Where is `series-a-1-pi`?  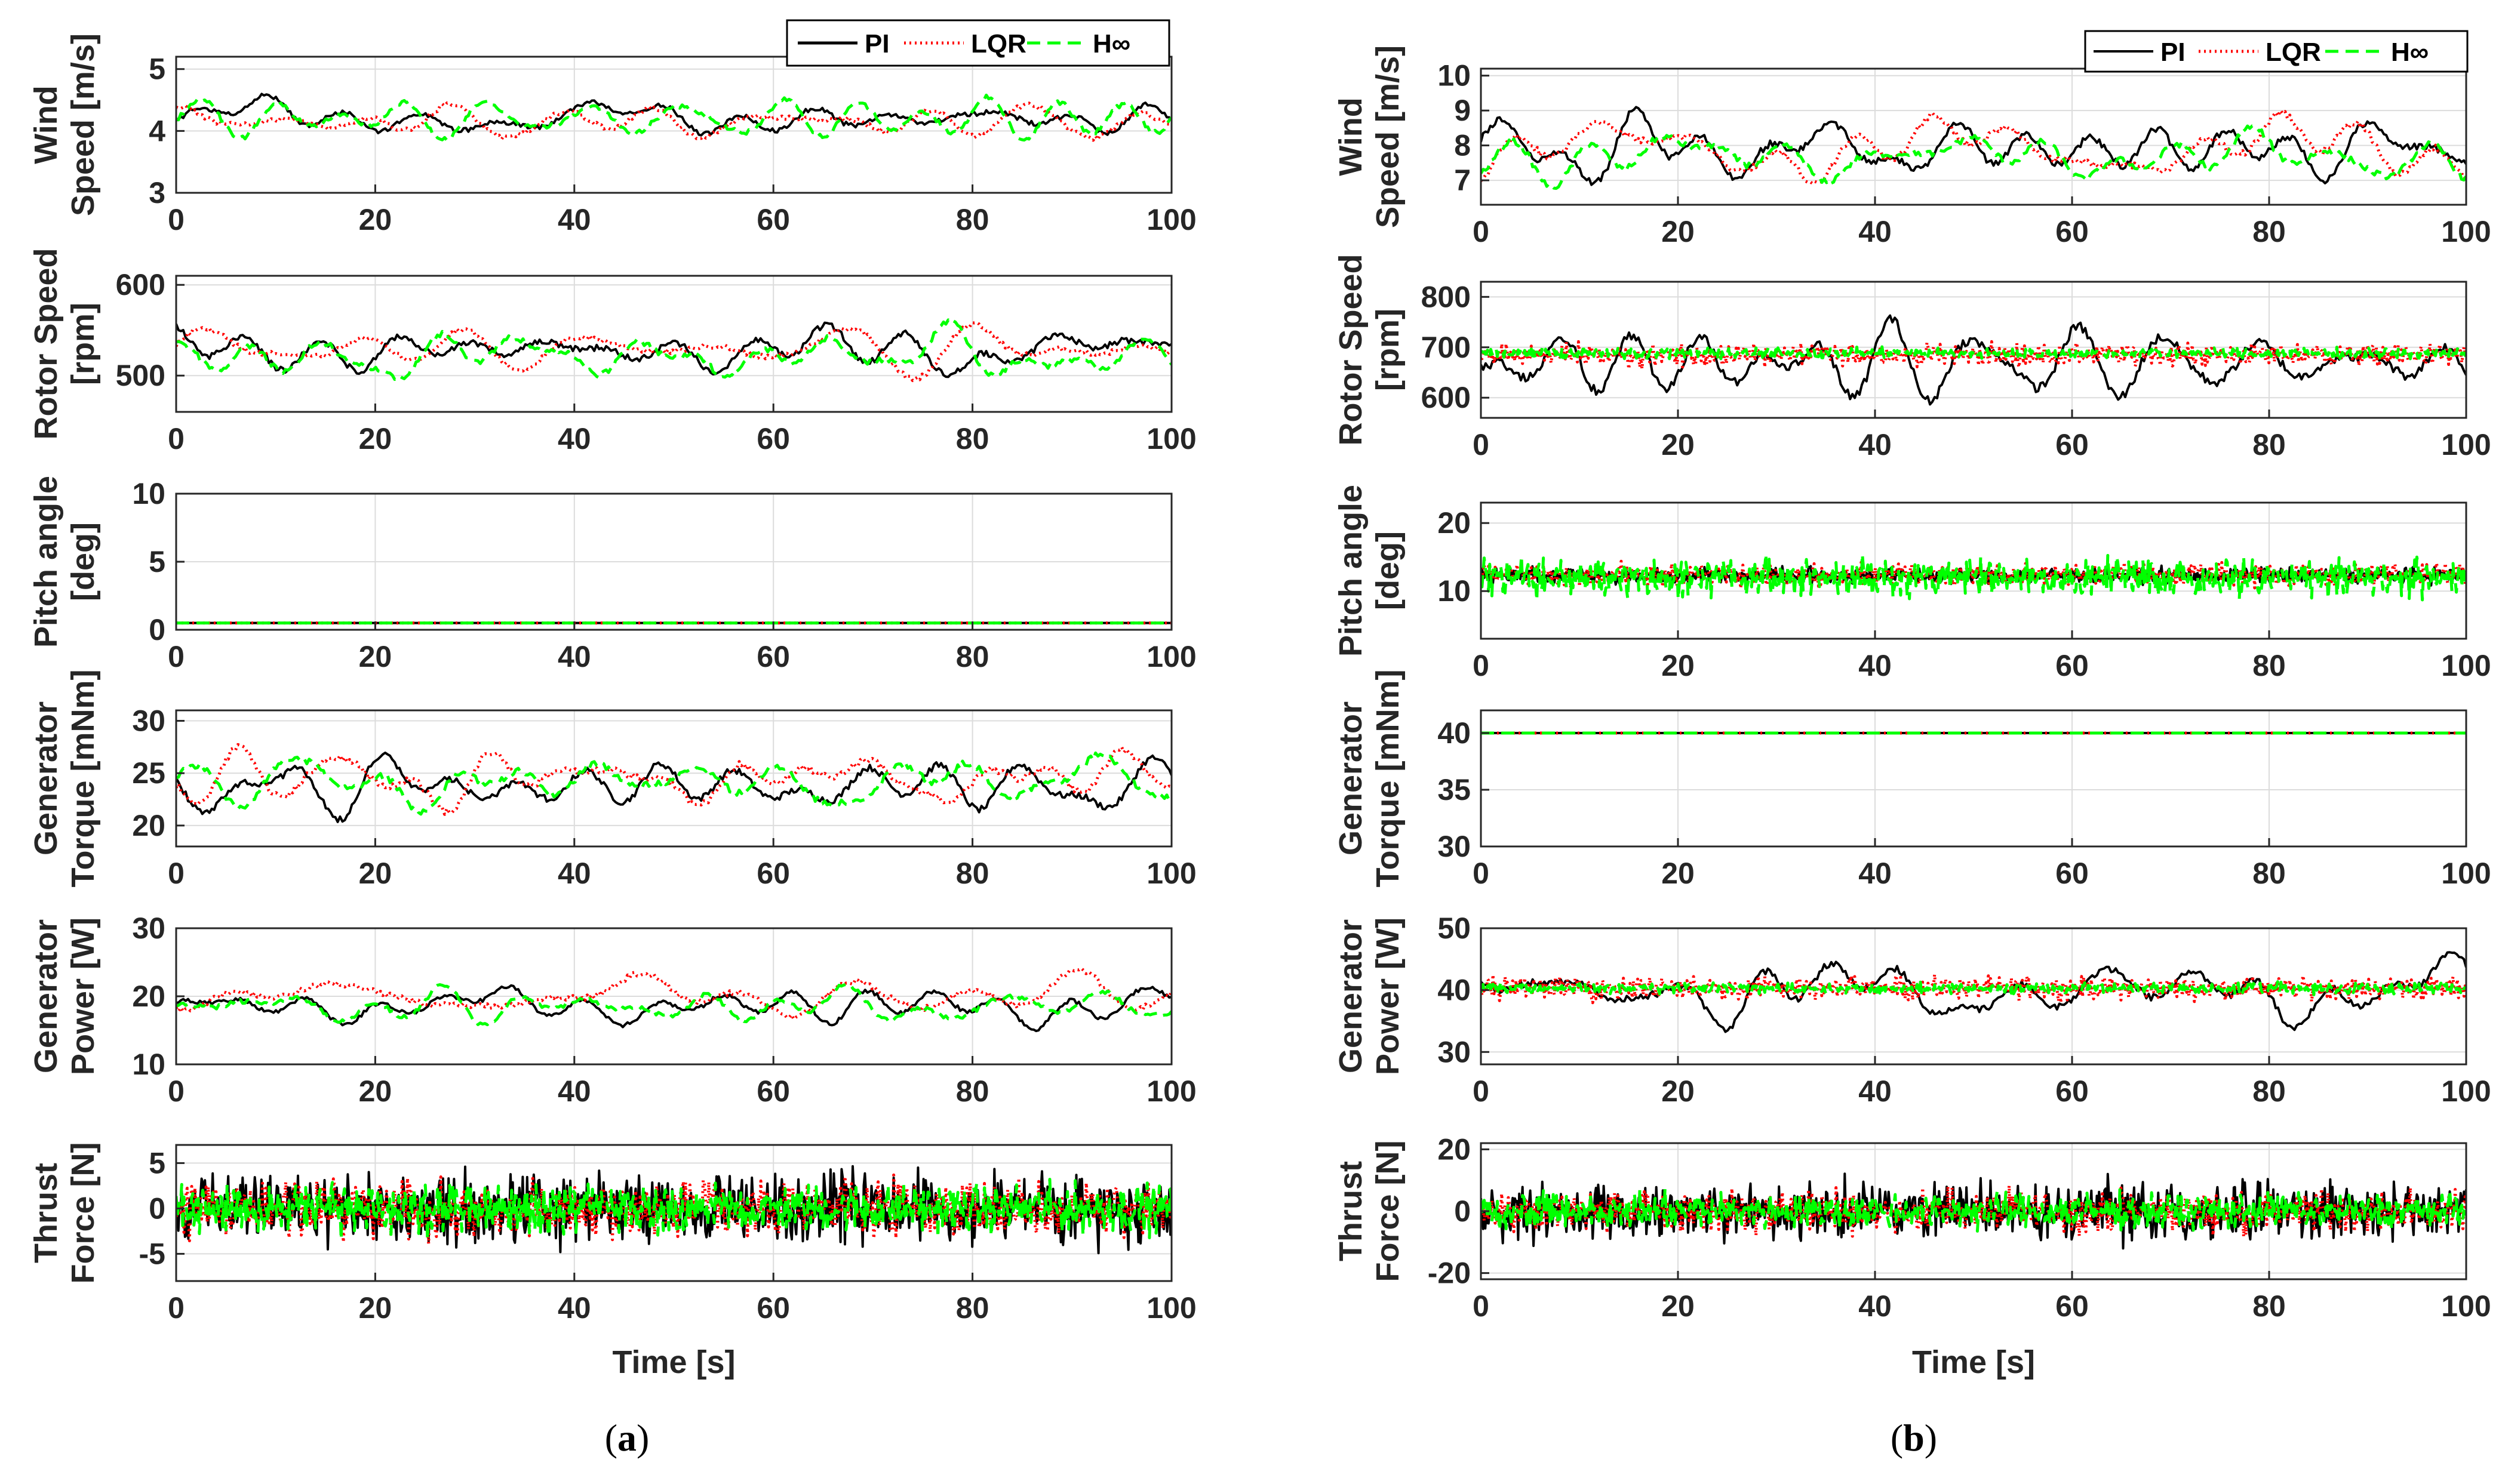
series-a-1-pi is located at coordinates (674, 115).